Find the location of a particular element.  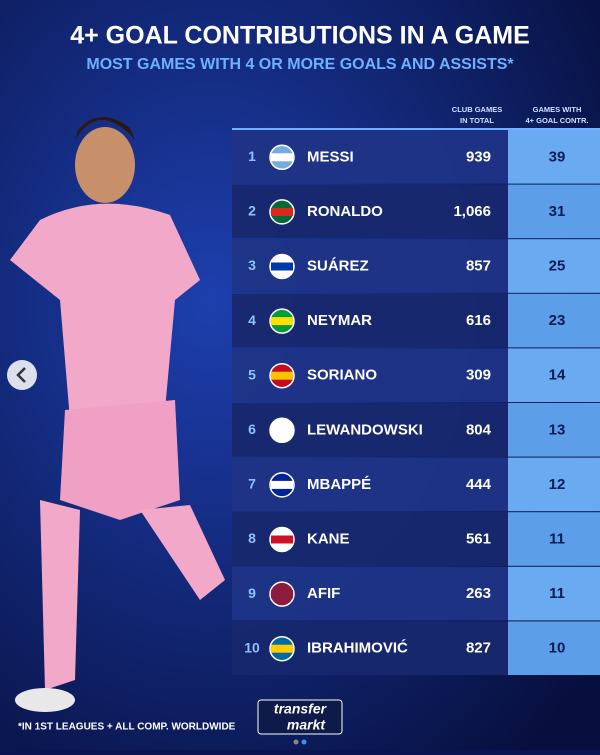

goal-contribution-games: 39 is located at coordinates (557, 156).